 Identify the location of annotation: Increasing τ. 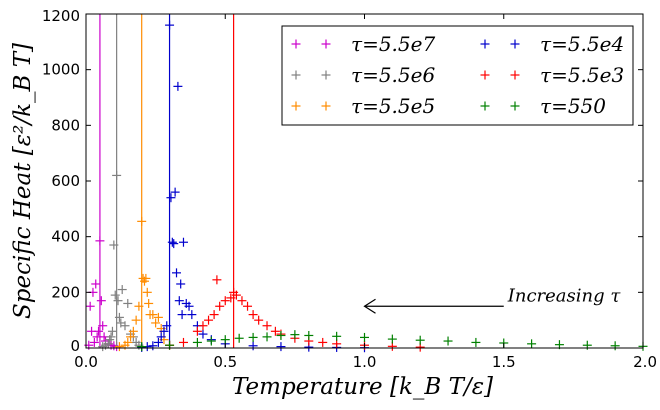
(492, 299).